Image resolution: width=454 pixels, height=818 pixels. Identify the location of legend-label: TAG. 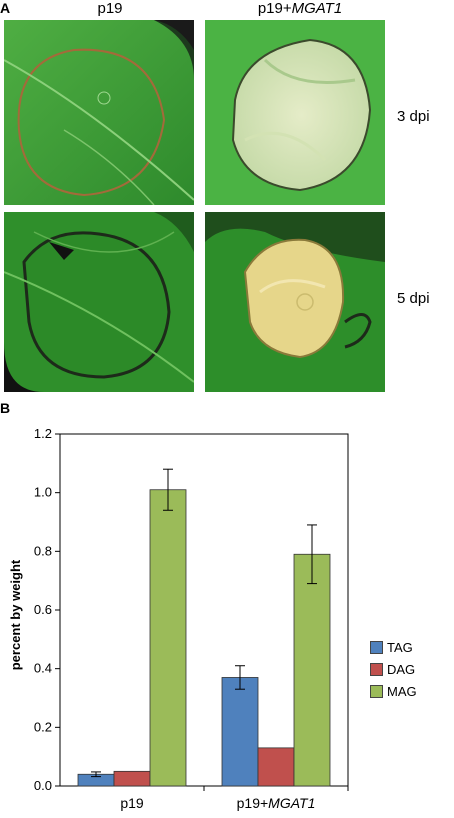
(400, 647).